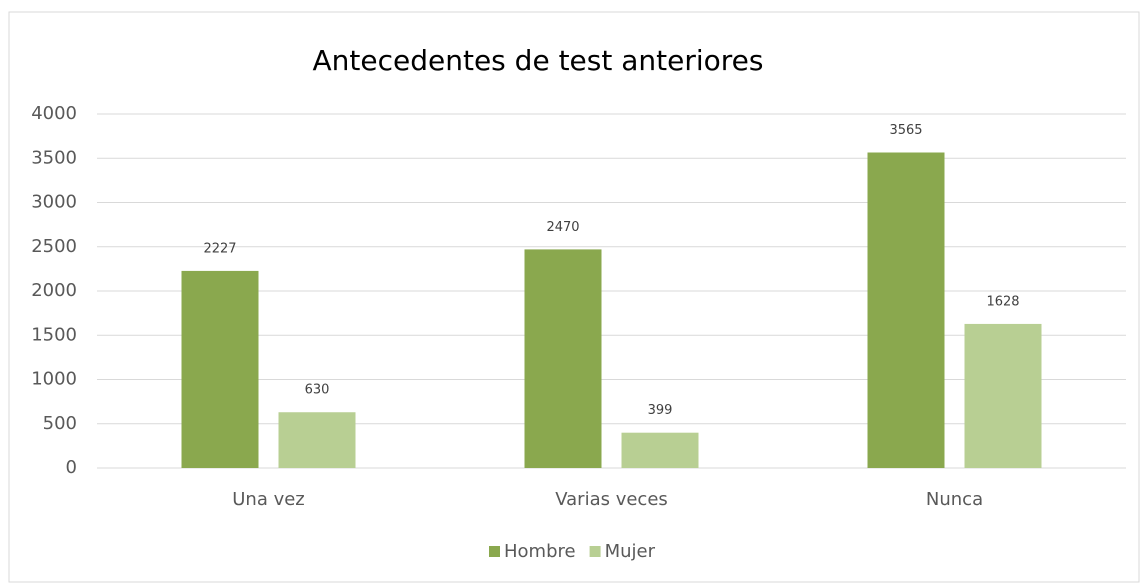  Describe the element at coordinates (630, 551) in the screenshot. I see `legend-label: Mujer` at that location.